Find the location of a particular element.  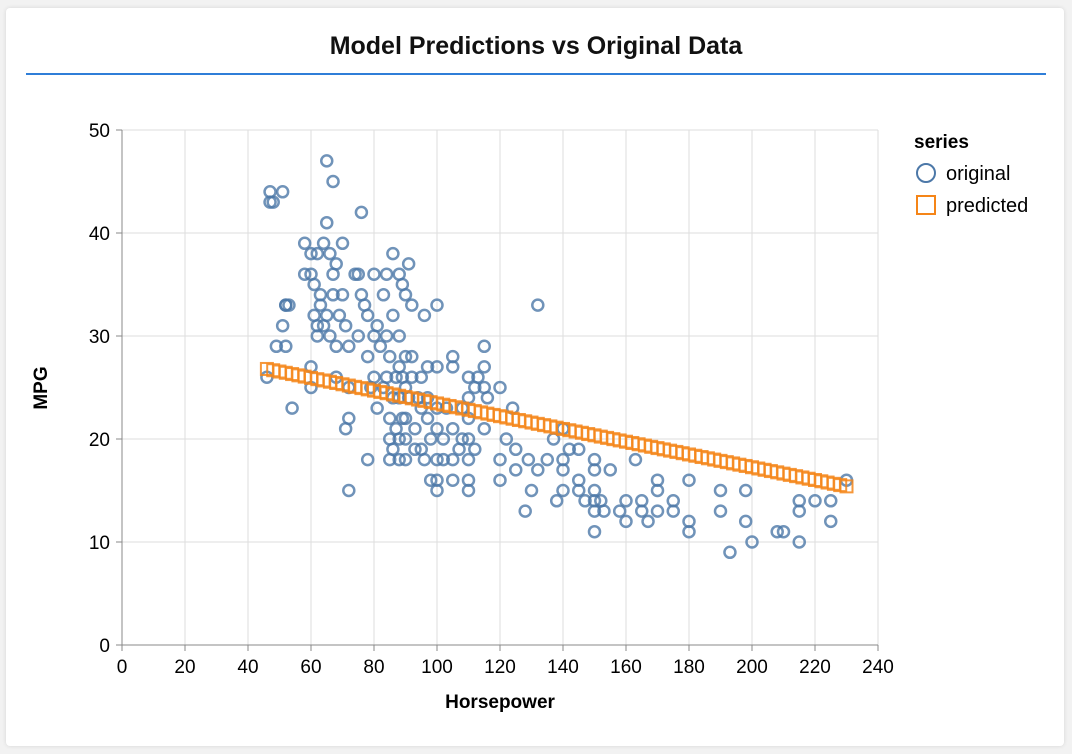

y-tick-label: 20 is located at coordinates (99, 440).